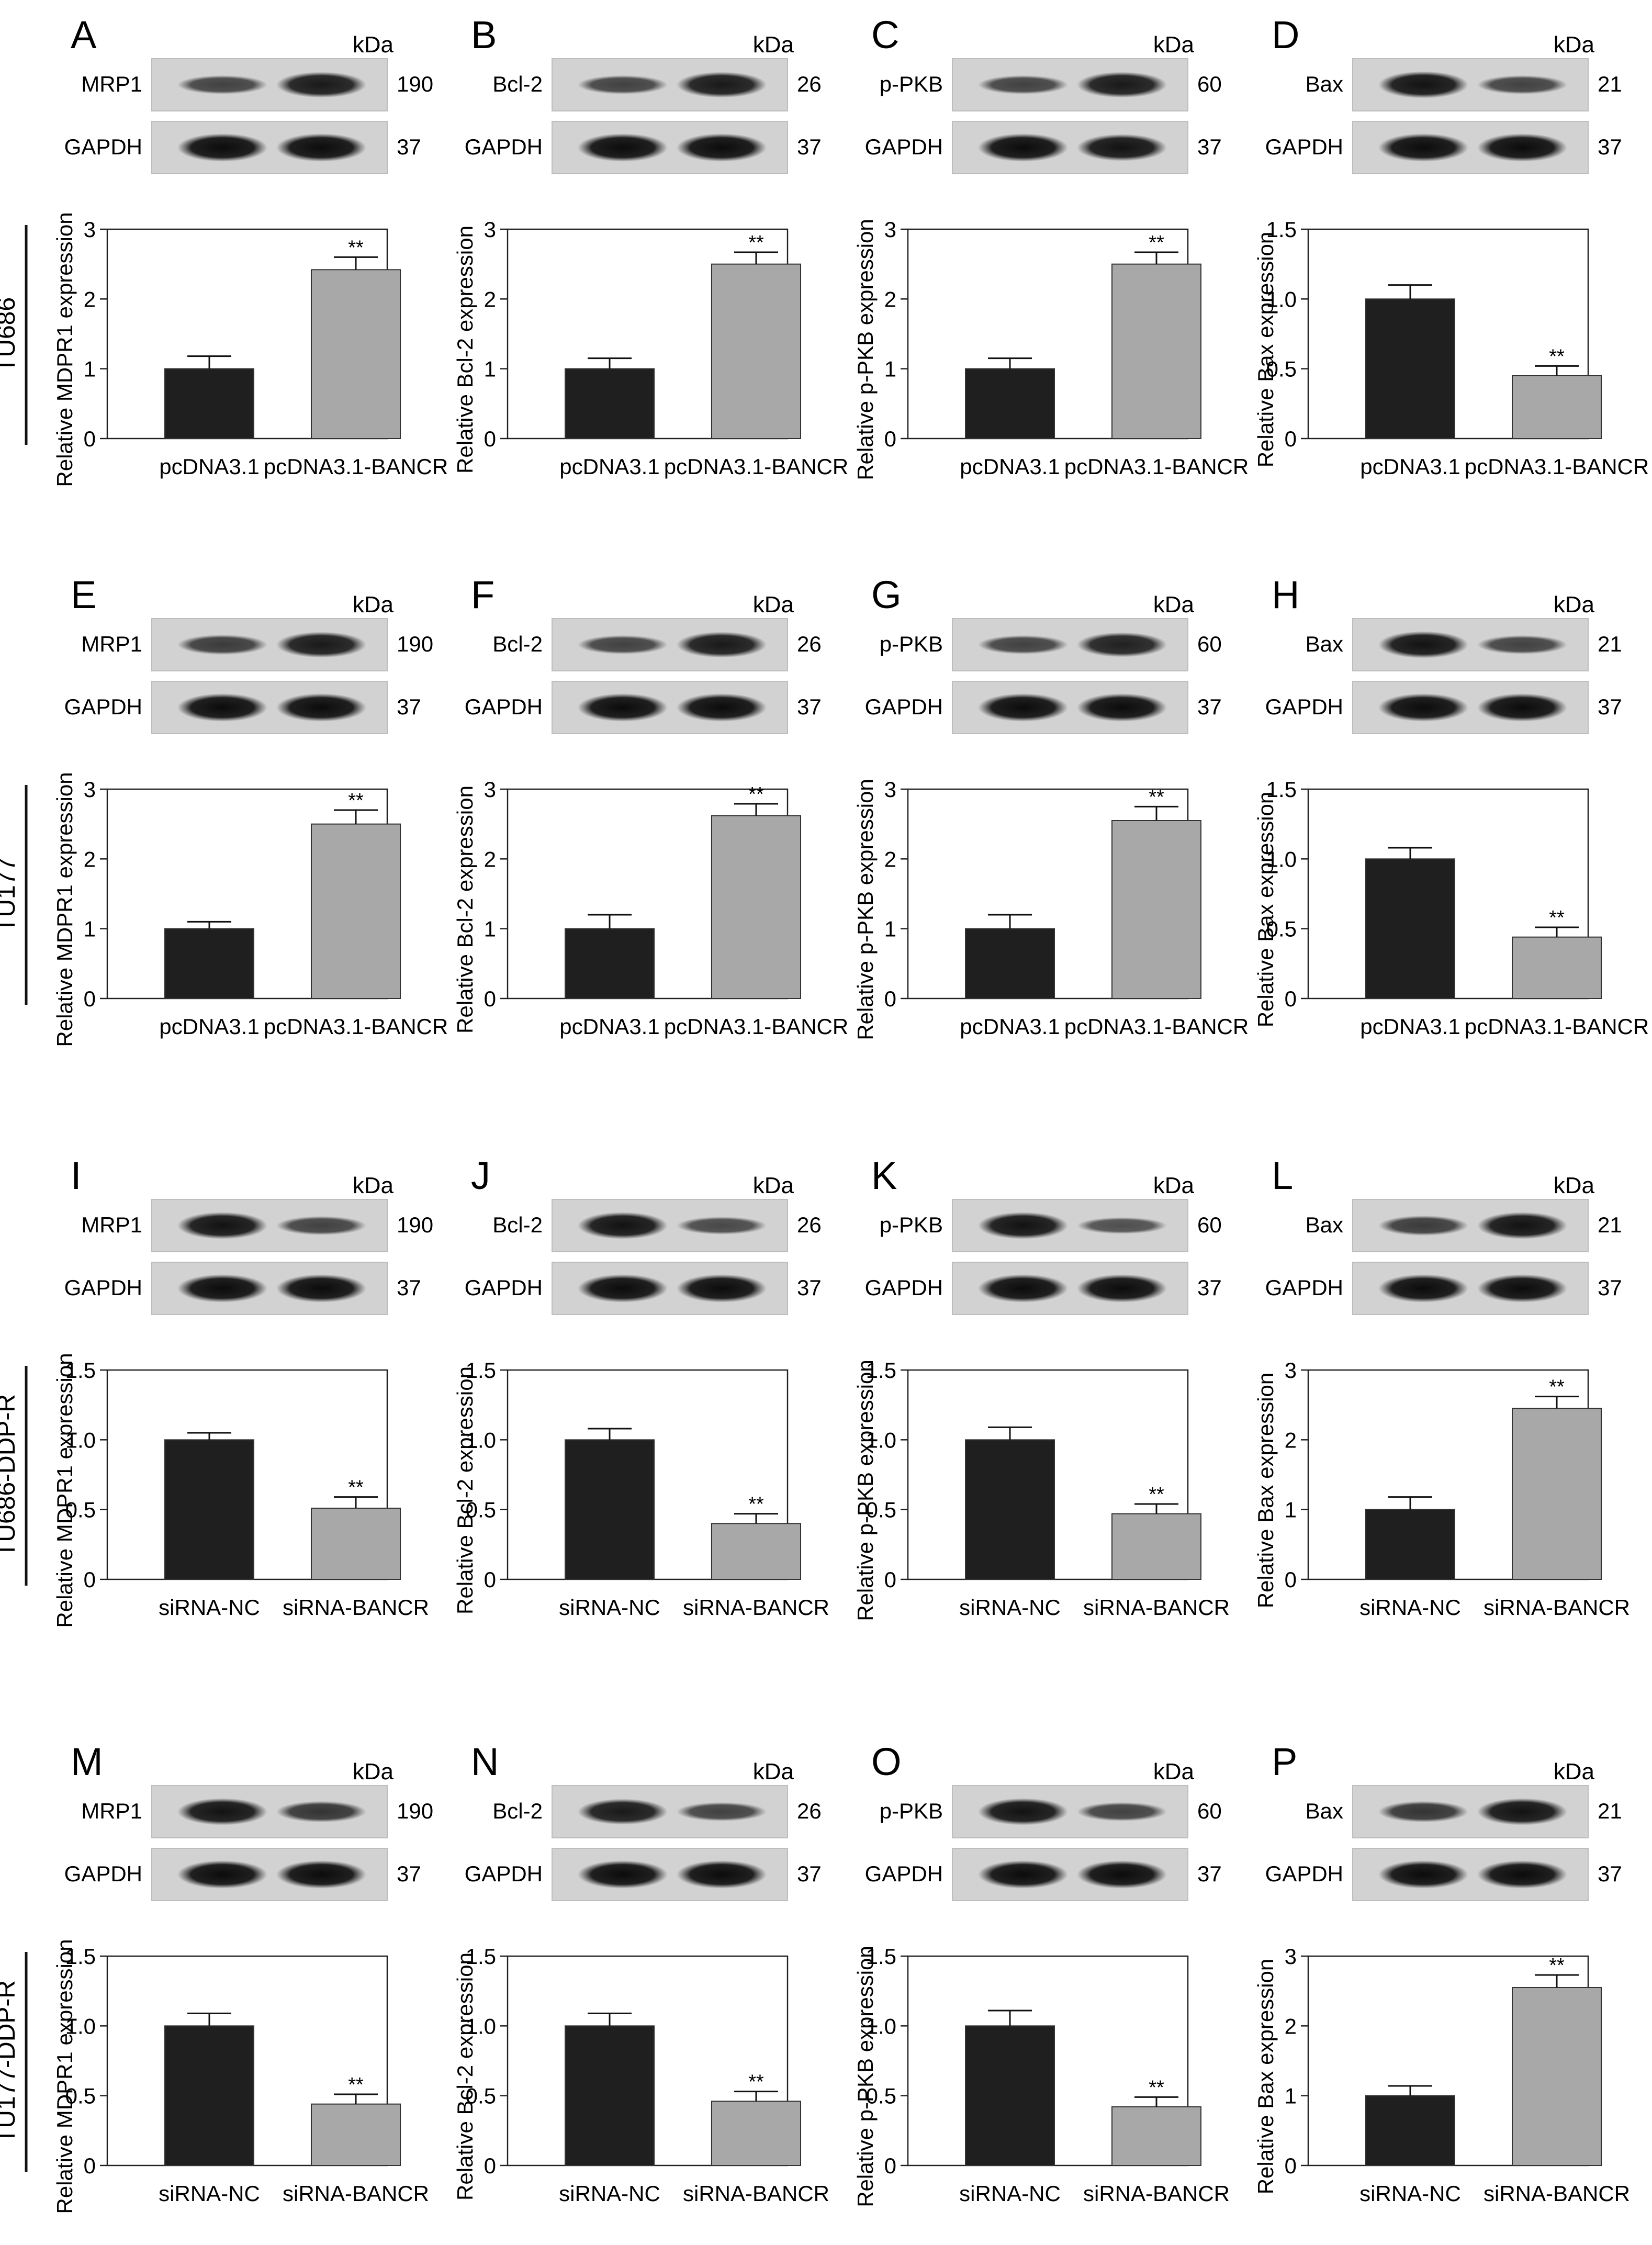  Describe the element at coordinates (485, 1761) in the screenshot. I see `panel-letter: N` at that location.